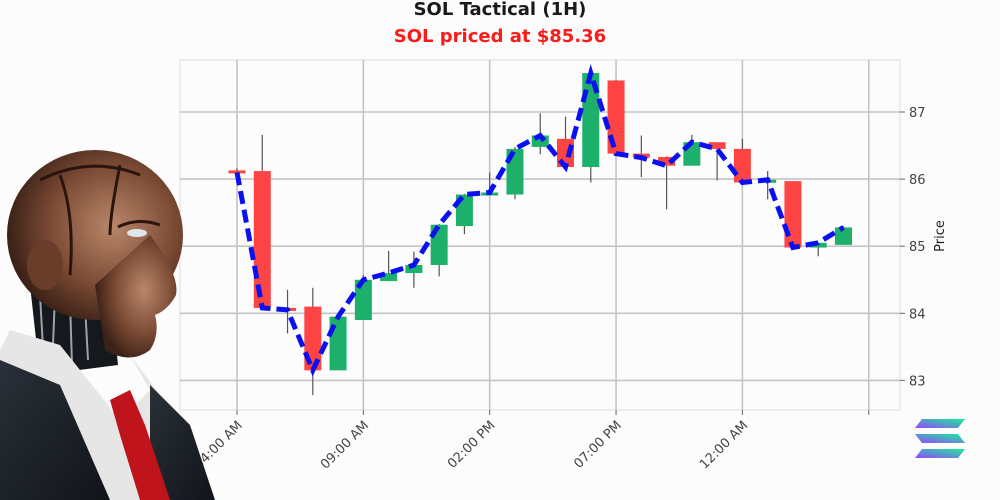 The height and width of the screenshot is (500, 1000). I want to click on y-tick-label: 83, so click(917, 381).